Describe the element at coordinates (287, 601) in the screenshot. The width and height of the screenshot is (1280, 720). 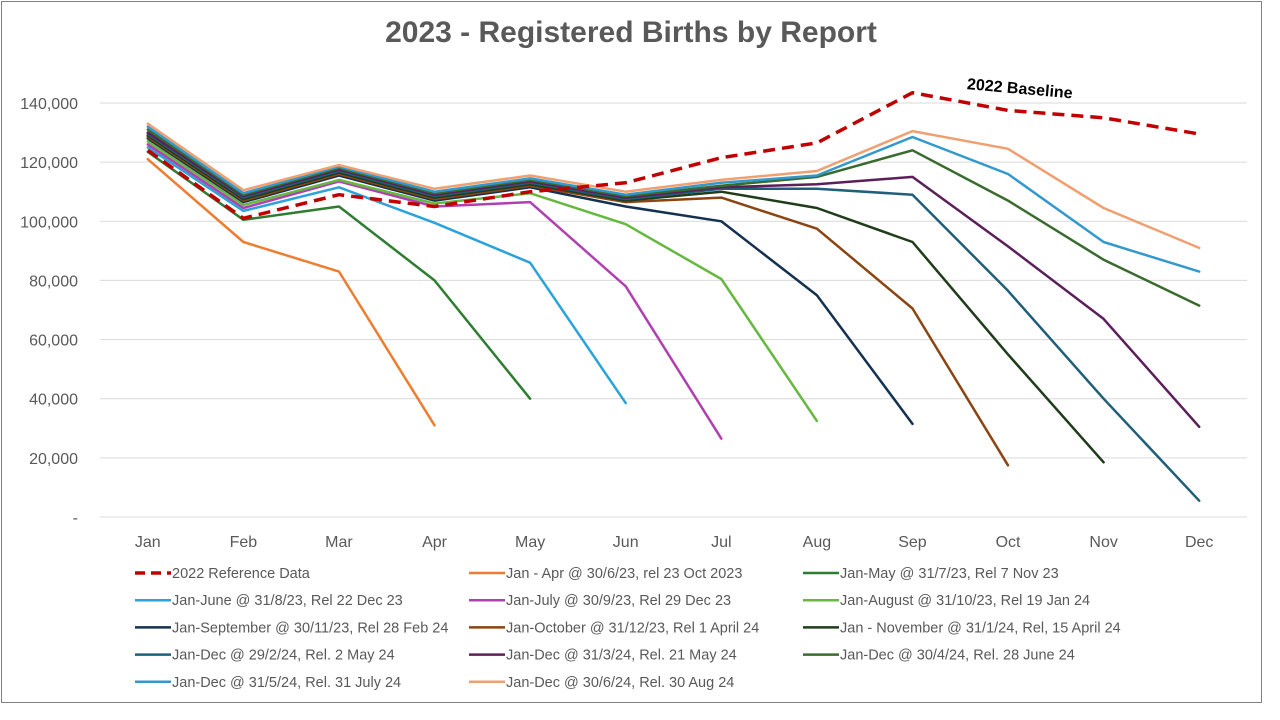
I see `legend-label: Jan-June @ 31/8/23, Rel 22 Dec 23` at that location.